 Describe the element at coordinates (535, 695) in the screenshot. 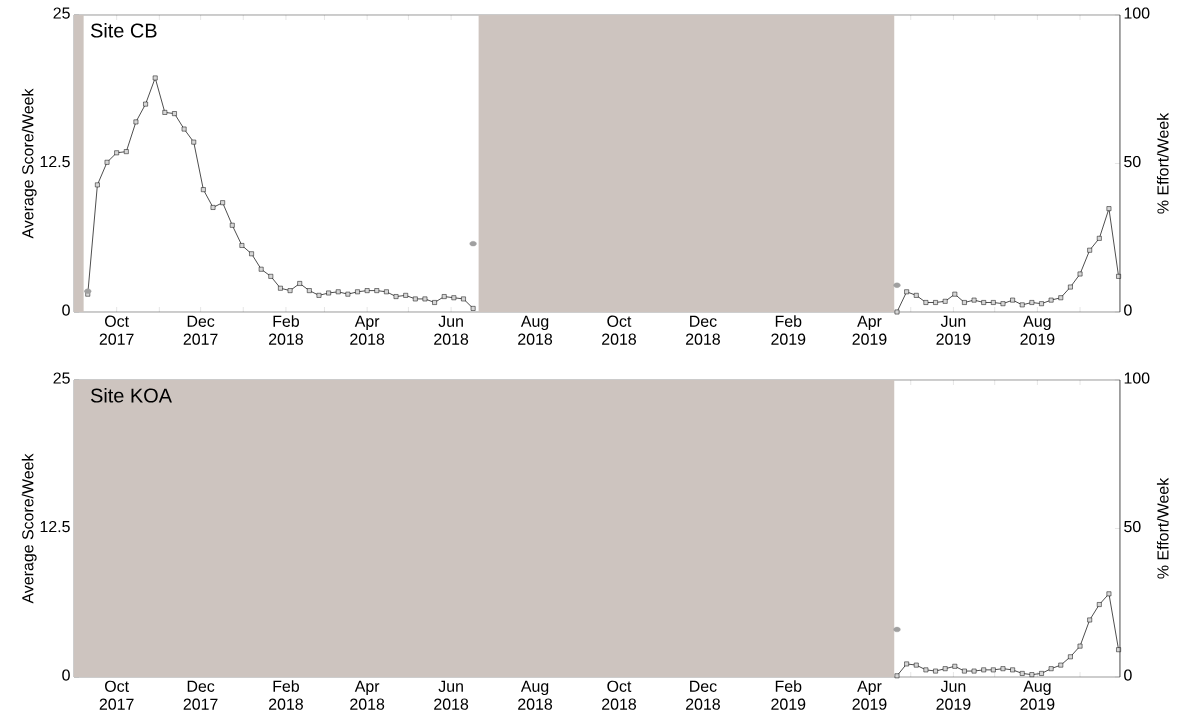

I see `x-tick-label: Aug 2018` at that location.